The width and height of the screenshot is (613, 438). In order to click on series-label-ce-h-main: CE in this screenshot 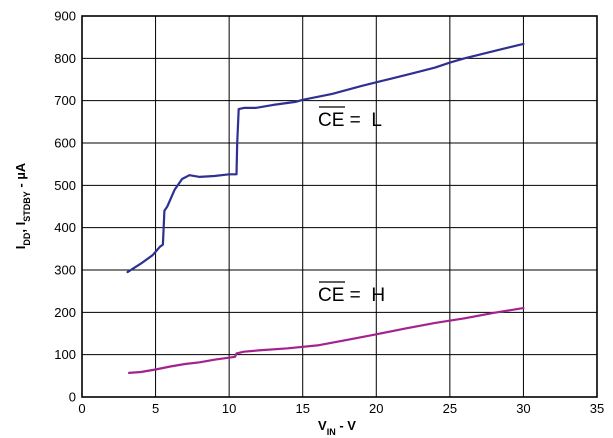, I will do `click(331, 295)`.